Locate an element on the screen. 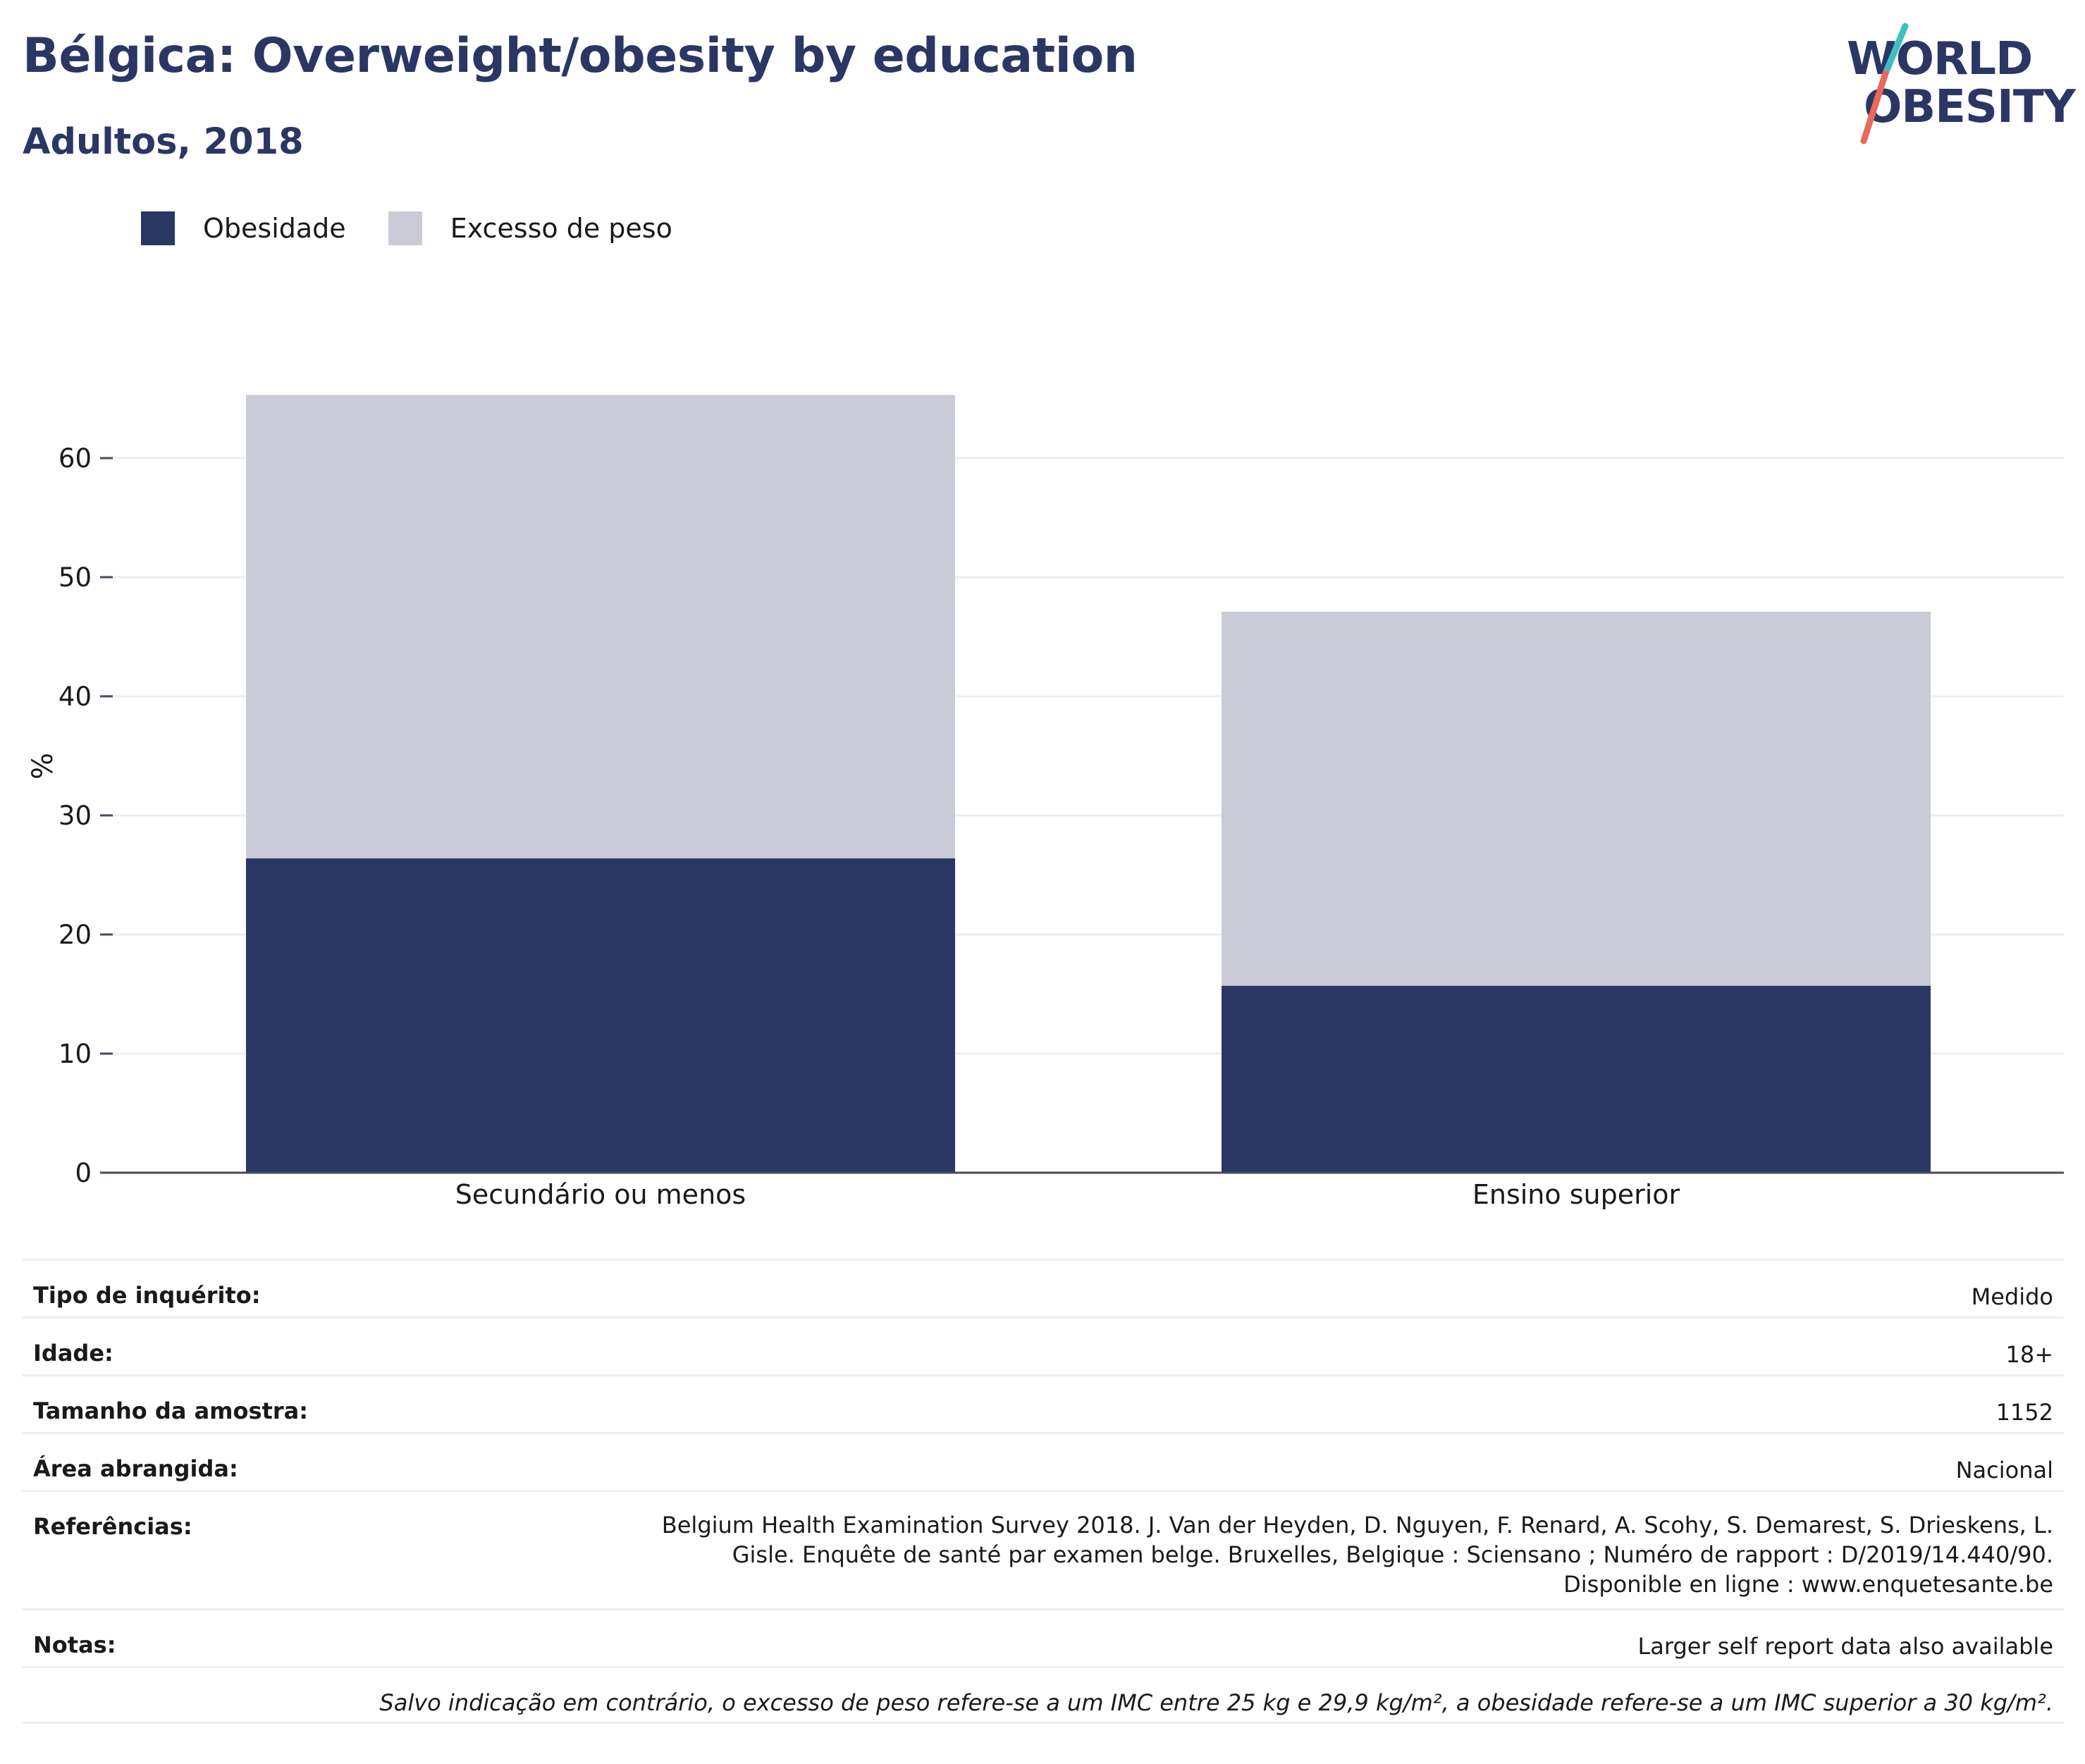  logo-slash-icon is located at coordinates (1884, 83).